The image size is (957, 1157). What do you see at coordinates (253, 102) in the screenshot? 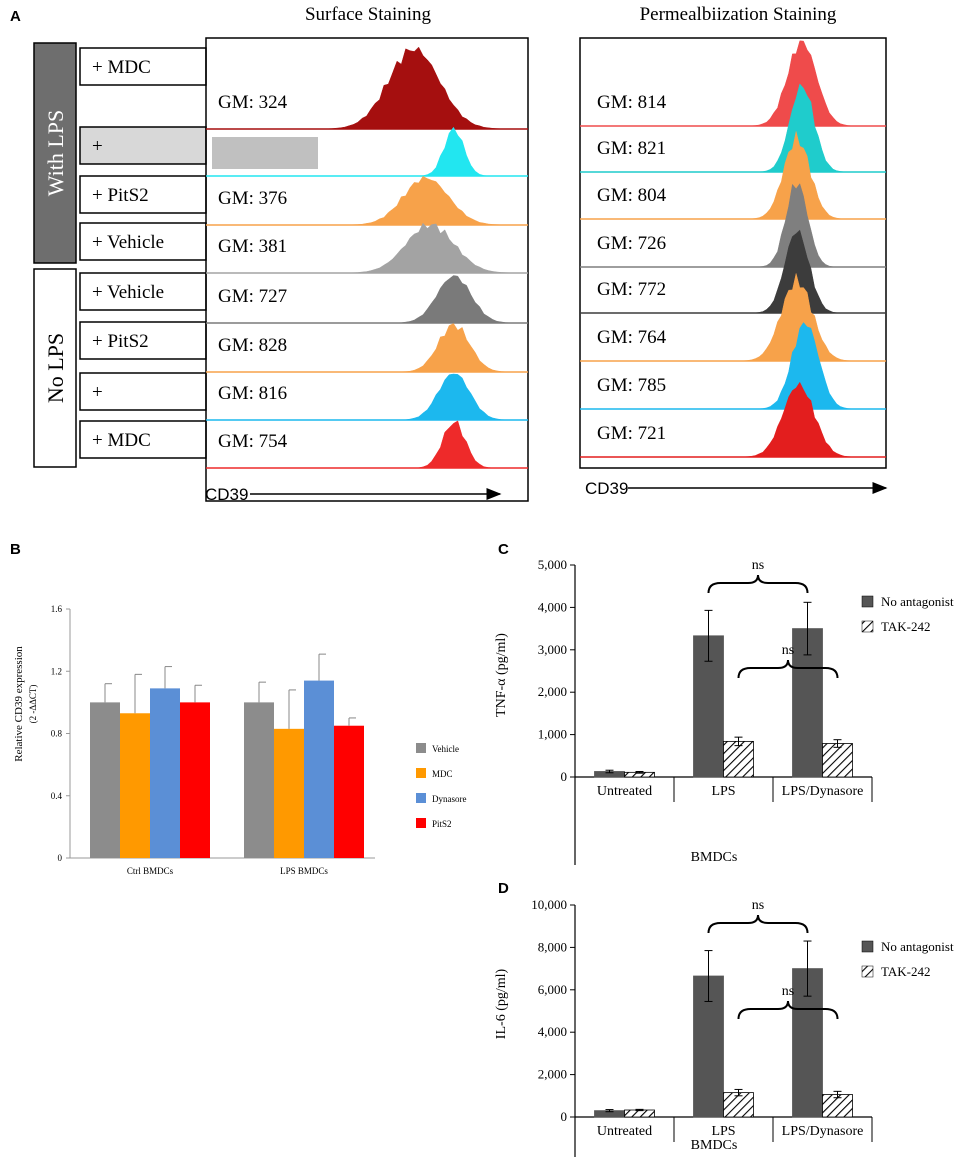
I see `surface-gm-value: GM: 324` at bounding box center [253, 102].